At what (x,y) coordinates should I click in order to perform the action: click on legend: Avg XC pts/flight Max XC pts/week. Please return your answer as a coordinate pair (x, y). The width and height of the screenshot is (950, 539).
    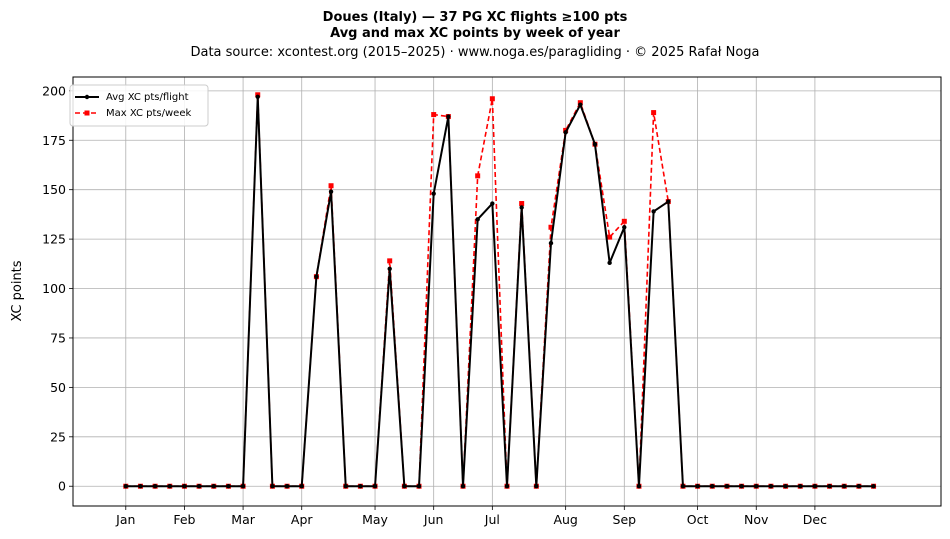
    Looking at the image, I should click on (139, 105).